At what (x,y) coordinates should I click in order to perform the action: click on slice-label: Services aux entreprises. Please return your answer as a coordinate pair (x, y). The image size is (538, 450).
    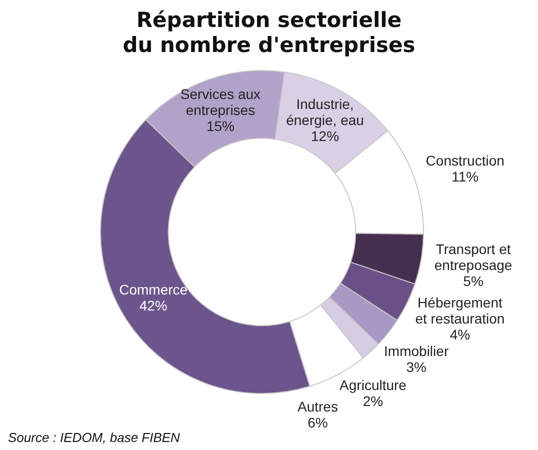
    Looking at the image, I should click on (220, 102).